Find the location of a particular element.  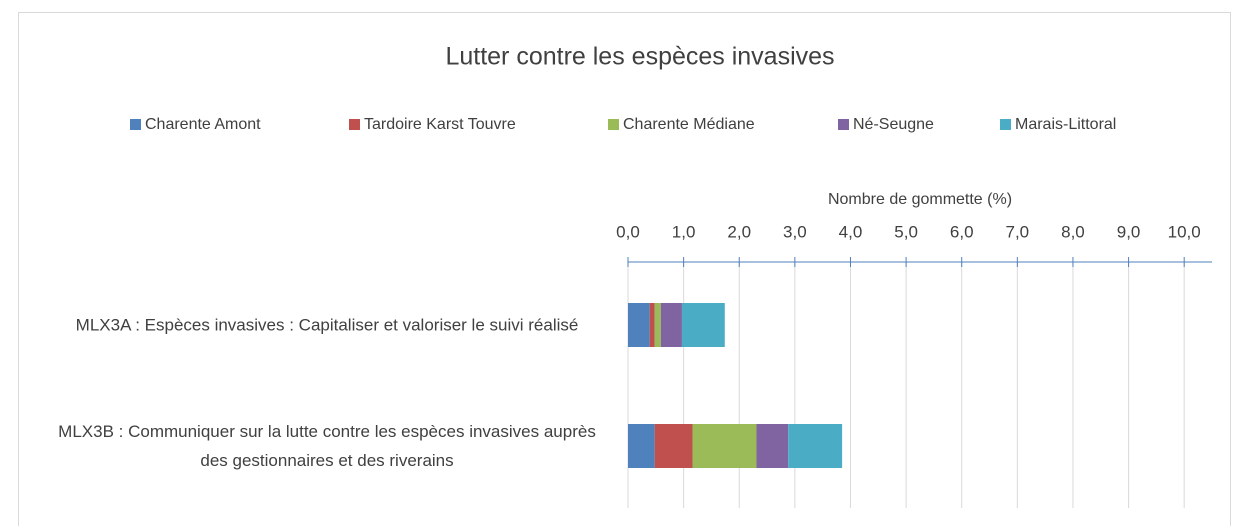

x-tick-label: 2,0 is located at coordinates (739, 231).